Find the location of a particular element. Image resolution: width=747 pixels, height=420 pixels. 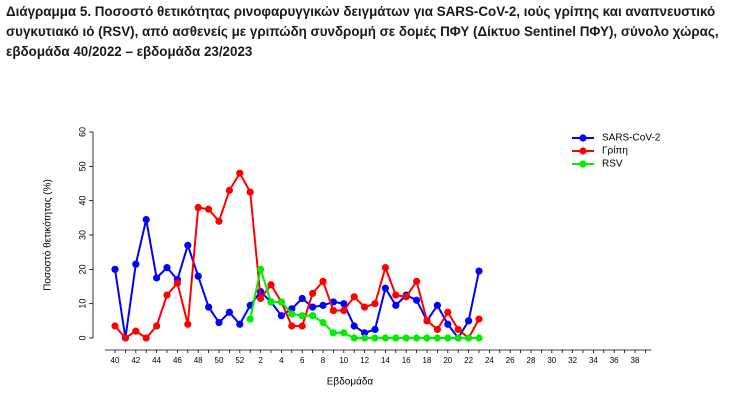

legend-label: RSV is located at coordinates (612, 164).